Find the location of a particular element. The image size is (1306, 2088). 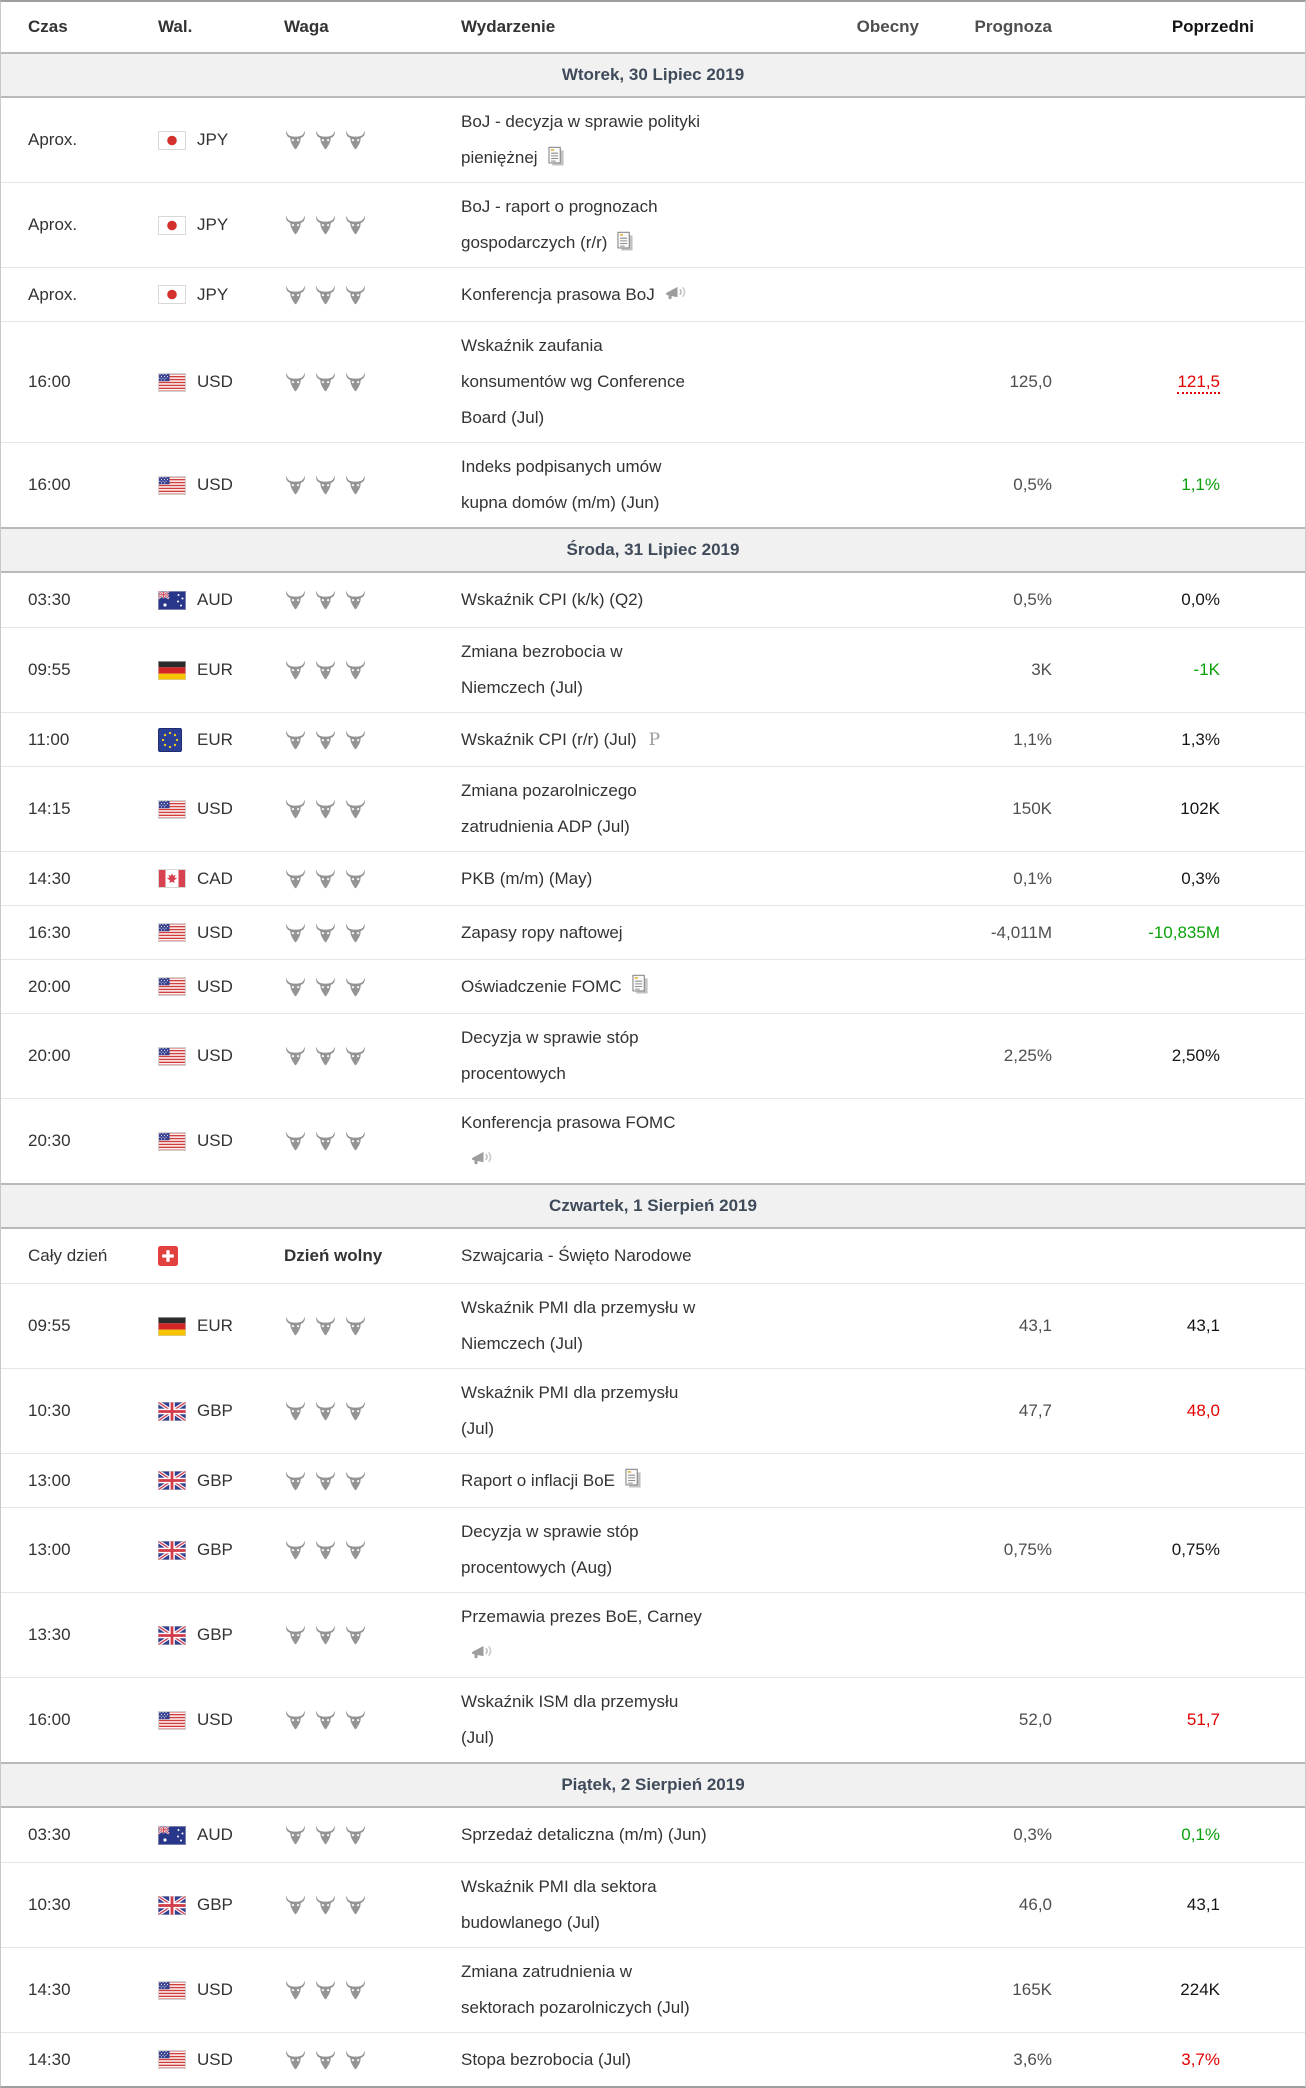

event-name: Sprzedaż detaliczna (m/m) (Jun) is located at coordinates (646, 1835).